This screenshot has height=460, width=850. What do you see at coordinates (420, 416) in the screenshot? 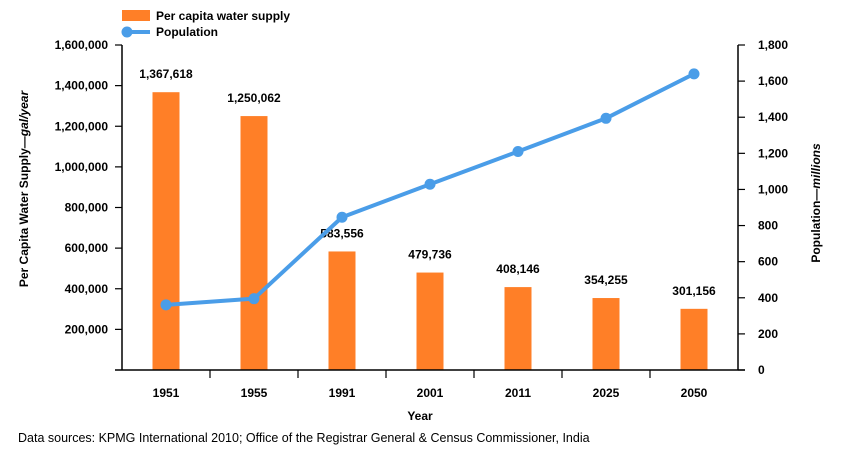
I see `x-axis-title: Year` at bounding box center [420, 416].